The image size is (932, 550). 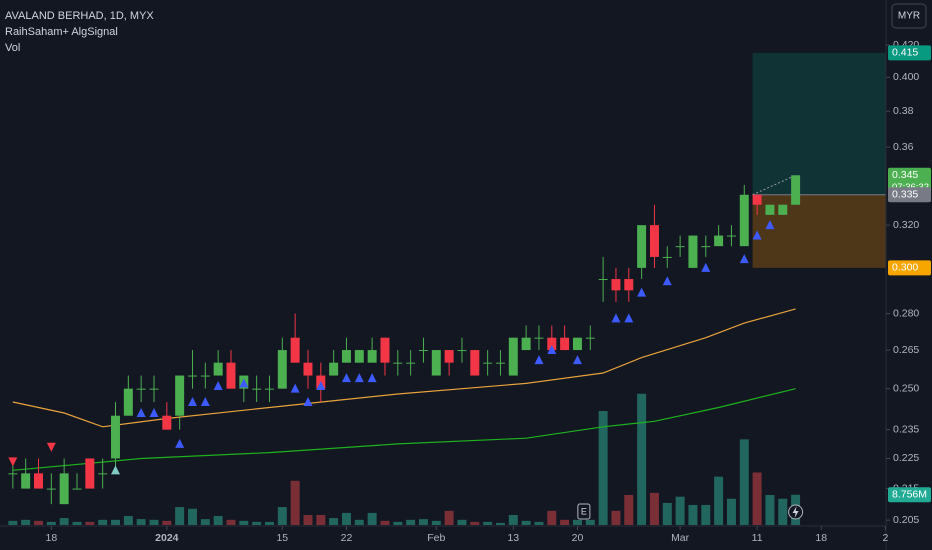 What do you see at coordinates (680, 538) in the screenshot?
I see `x-tick-label: Mar` at bounding box center [680, 538].